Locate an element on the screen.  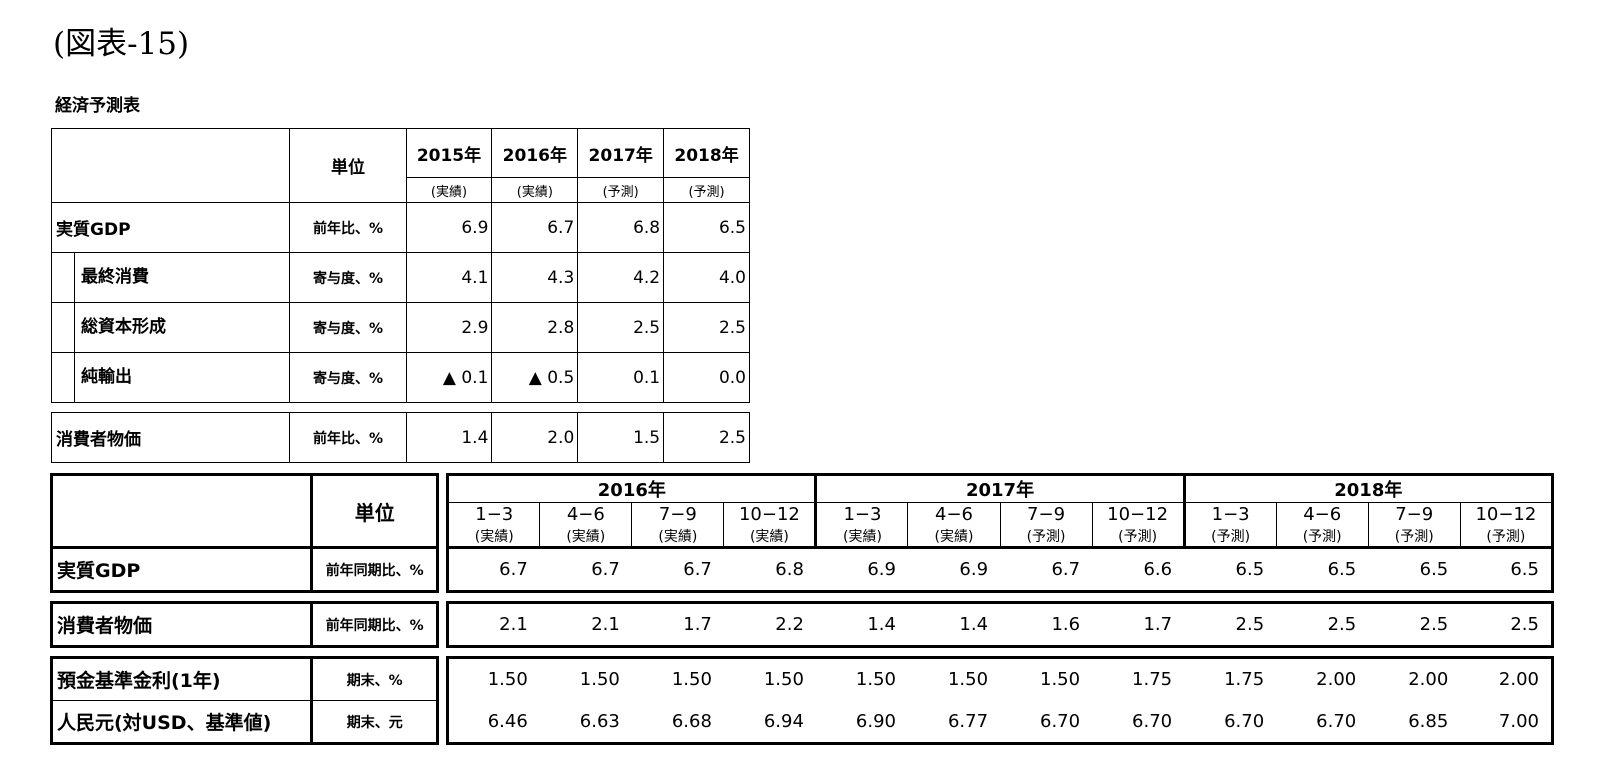
row-label: 純輸出 is located at coordinates (181, 377).